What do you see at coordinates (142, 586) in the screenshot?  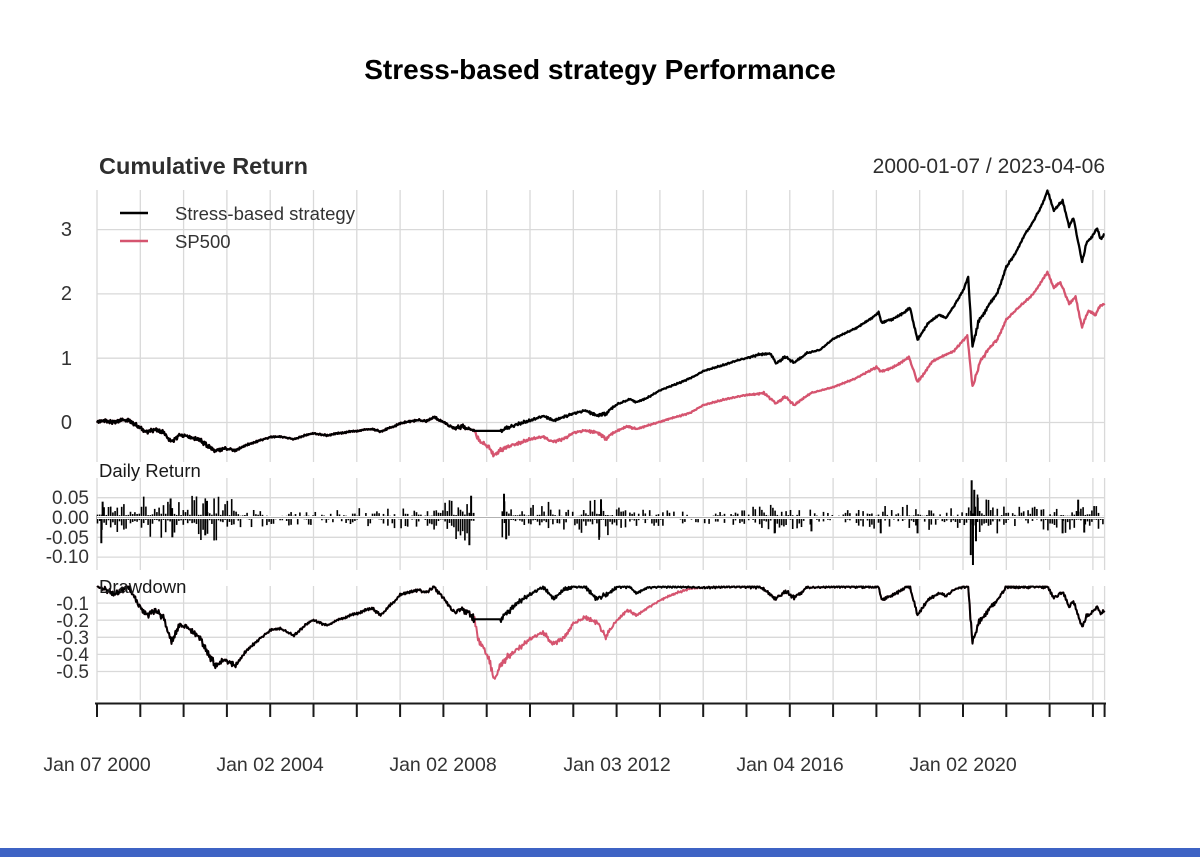 I see `drawdown-panel-title: Drawdown` at bounding box center [142, 586].